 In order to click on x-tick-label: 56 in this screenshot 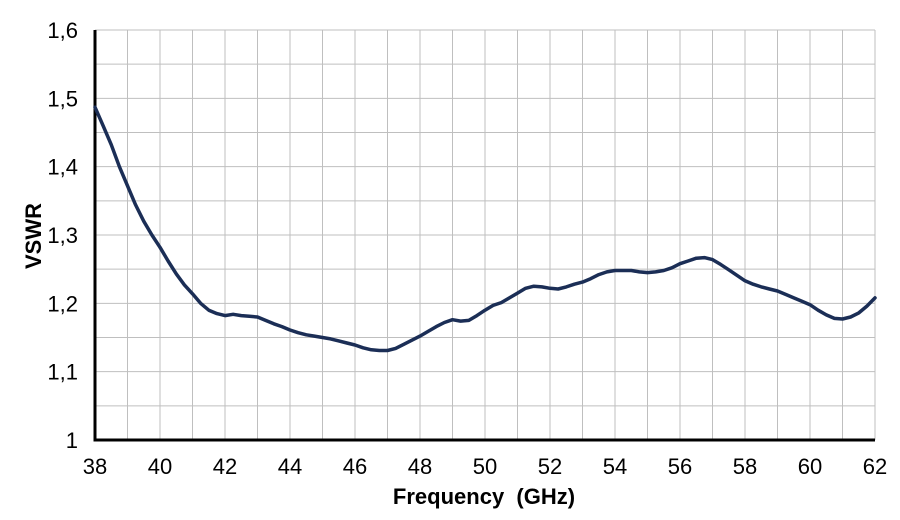, I will do `click(680, 466)`.